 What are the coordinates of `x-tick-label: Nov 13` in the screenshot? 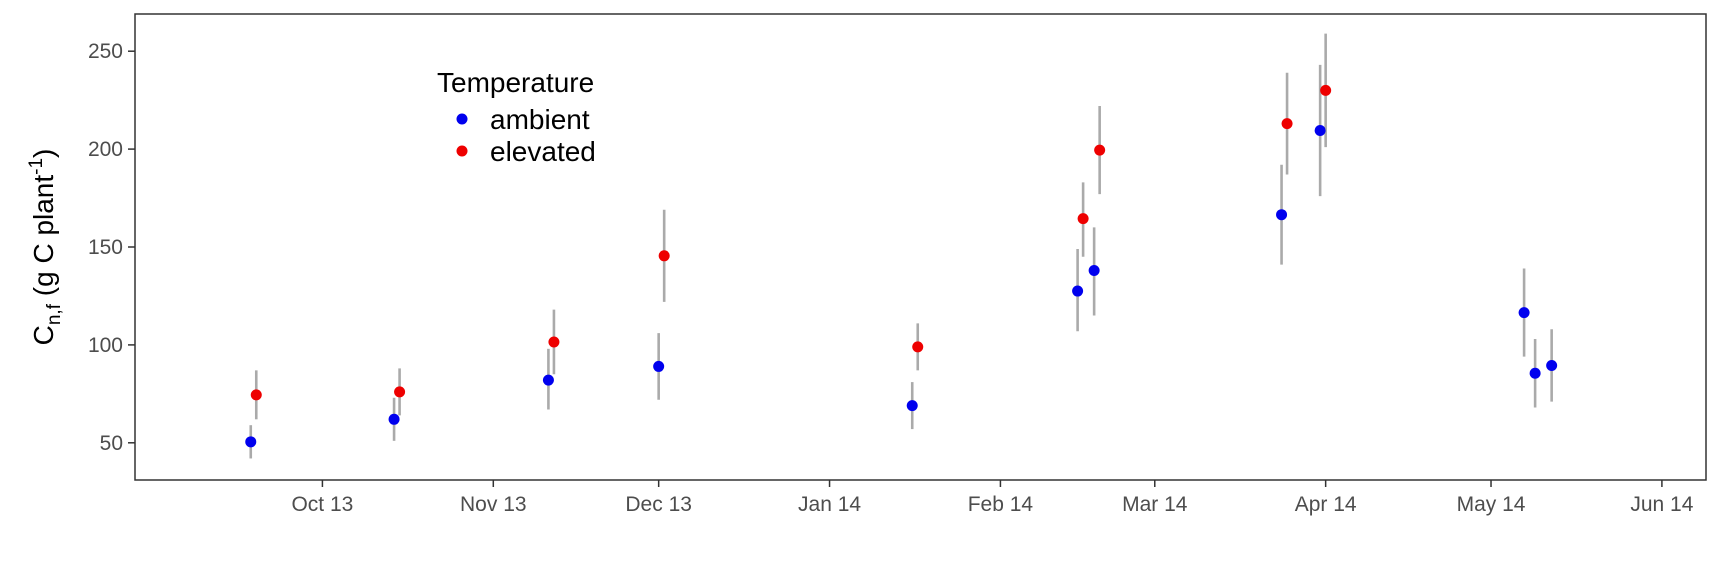 It's located at (493, 504).